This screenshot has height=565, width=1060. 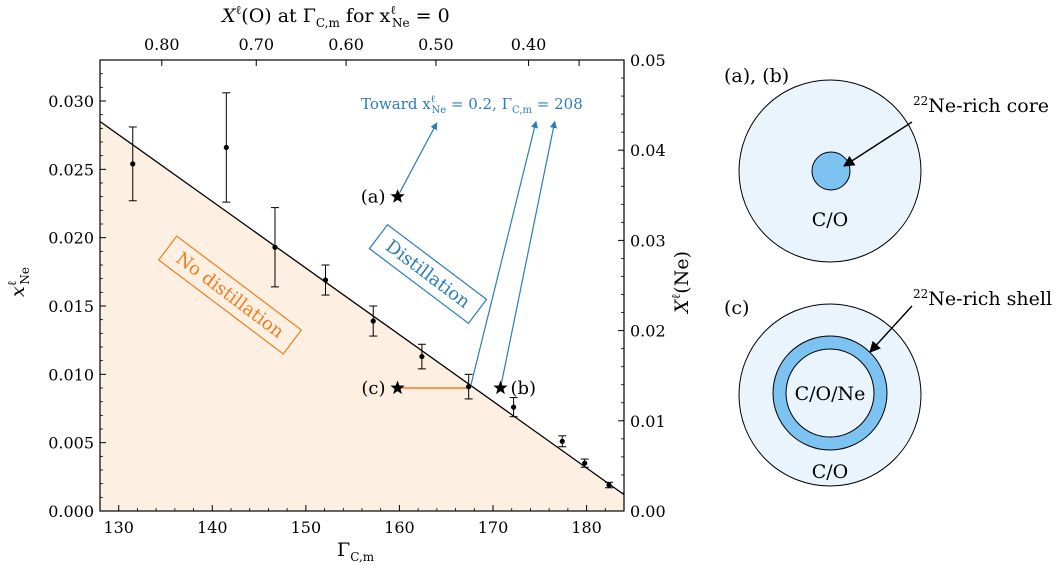 I want to click on core-co-label: C/O, so click(x=830, y=220).